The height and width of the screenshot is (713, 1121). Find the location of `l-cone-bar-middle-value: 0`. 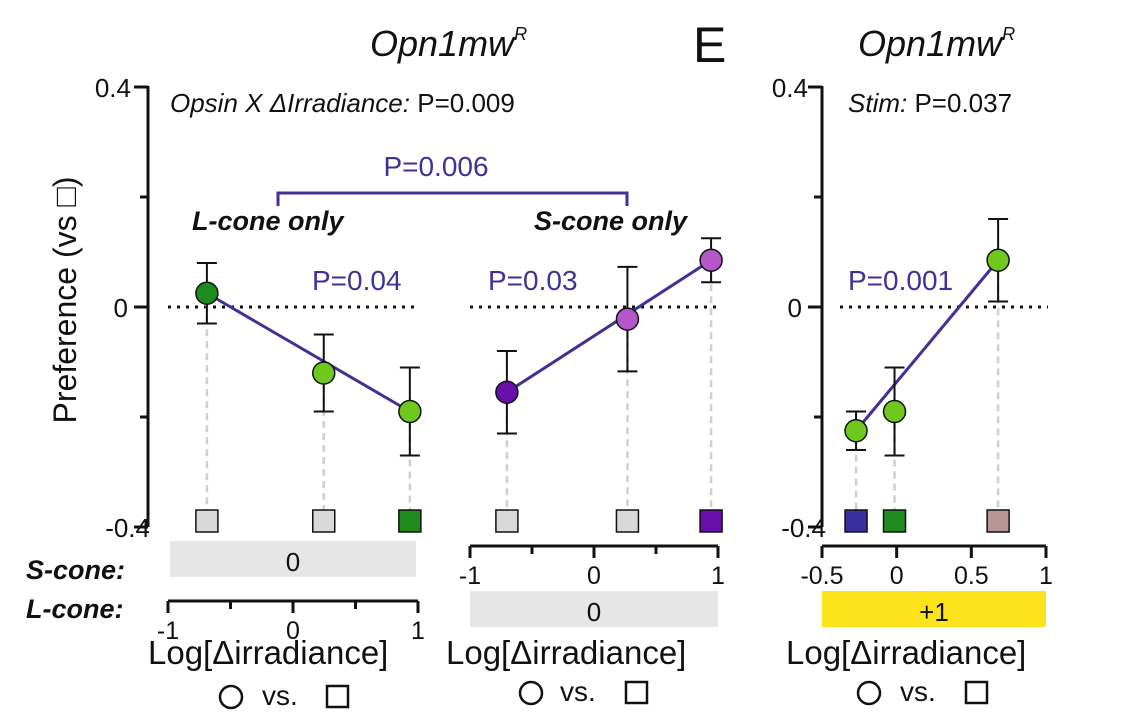

l-cone-bar-middle-value: 0 is located at coordinates (594, 612).